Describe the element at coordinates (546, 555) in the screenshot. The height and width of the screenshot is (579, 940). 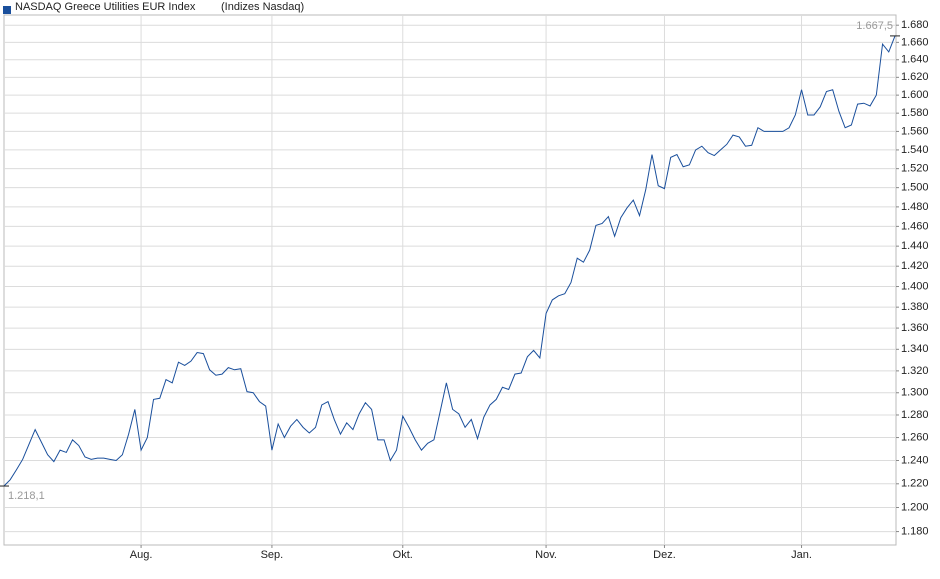
I see `x-tick-label: Nov.` at that location.